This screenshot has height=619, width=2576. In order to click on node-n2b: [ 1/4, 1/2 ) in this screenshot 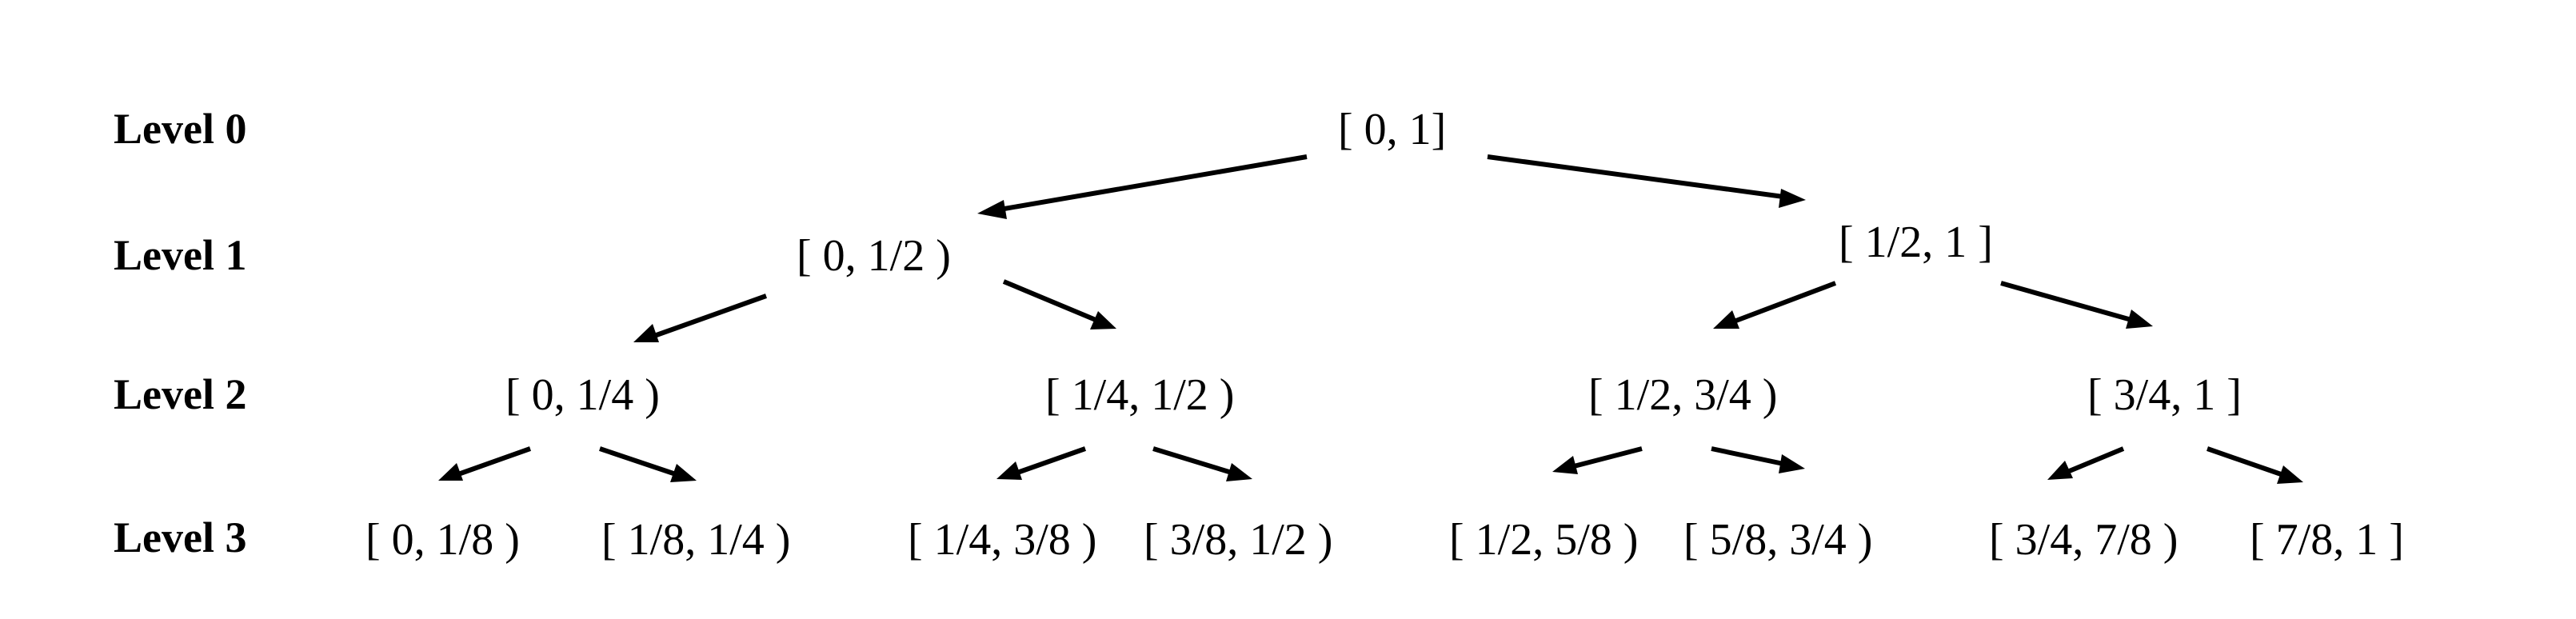, I will do `click(1139, 395)`.